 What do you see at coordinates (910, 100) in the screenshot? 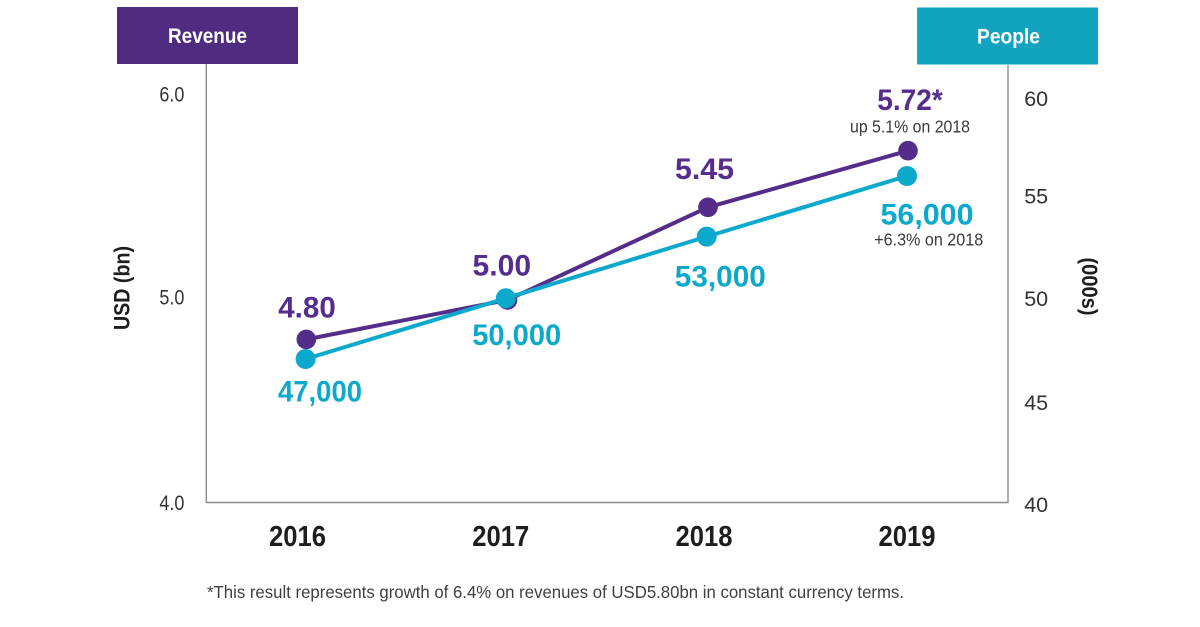
I see `svg-text: 5.72*` at bounding box center [910, 100].